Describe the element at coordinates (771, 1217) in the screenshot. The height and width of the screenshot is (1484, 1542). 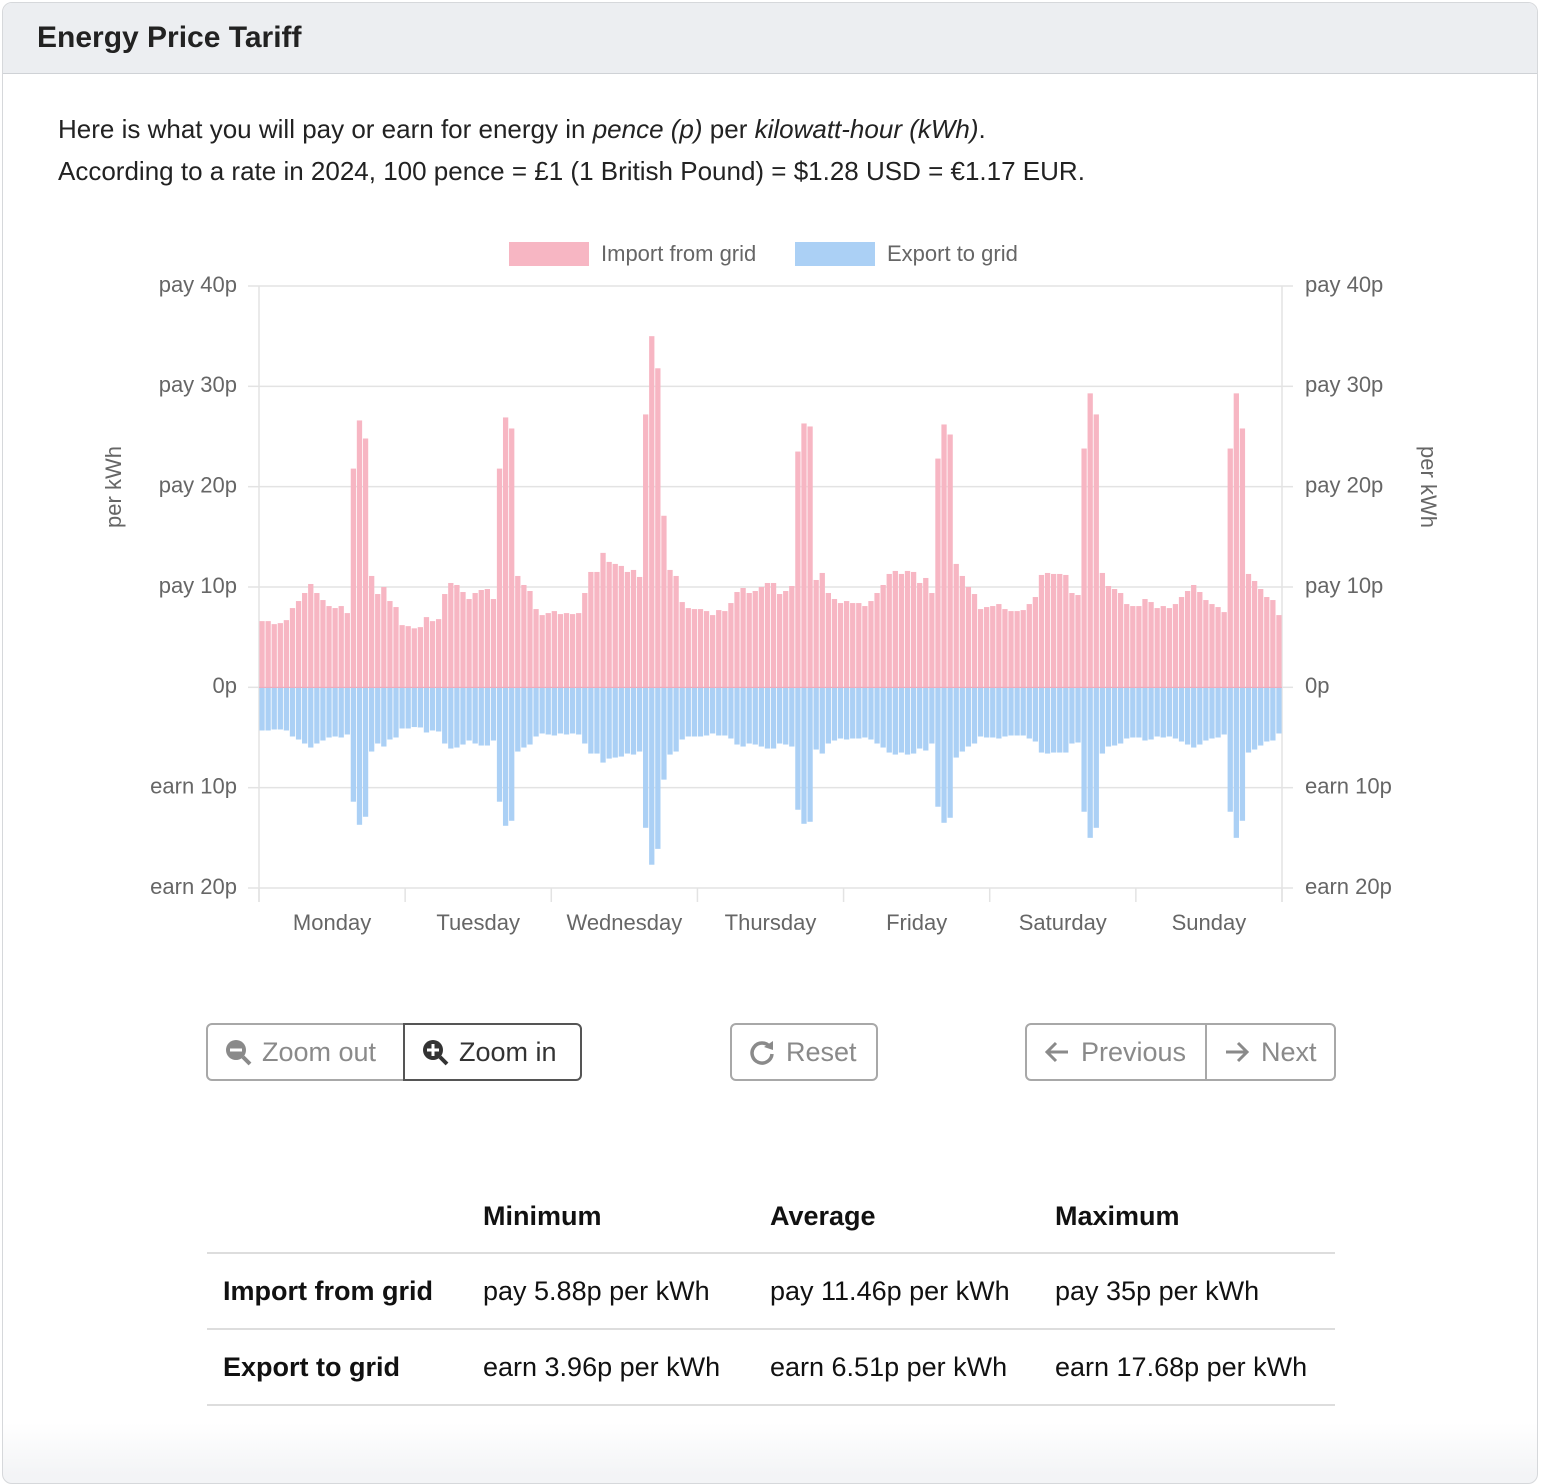
I see `header-row: Minimum Average Maximum` at that location.